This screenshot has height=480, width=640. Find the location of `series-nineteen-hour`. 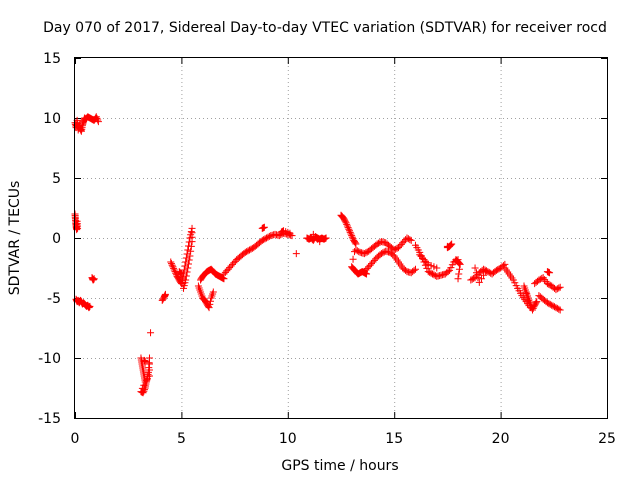

series-nineteen-hour is located at coordinates (488, 273).